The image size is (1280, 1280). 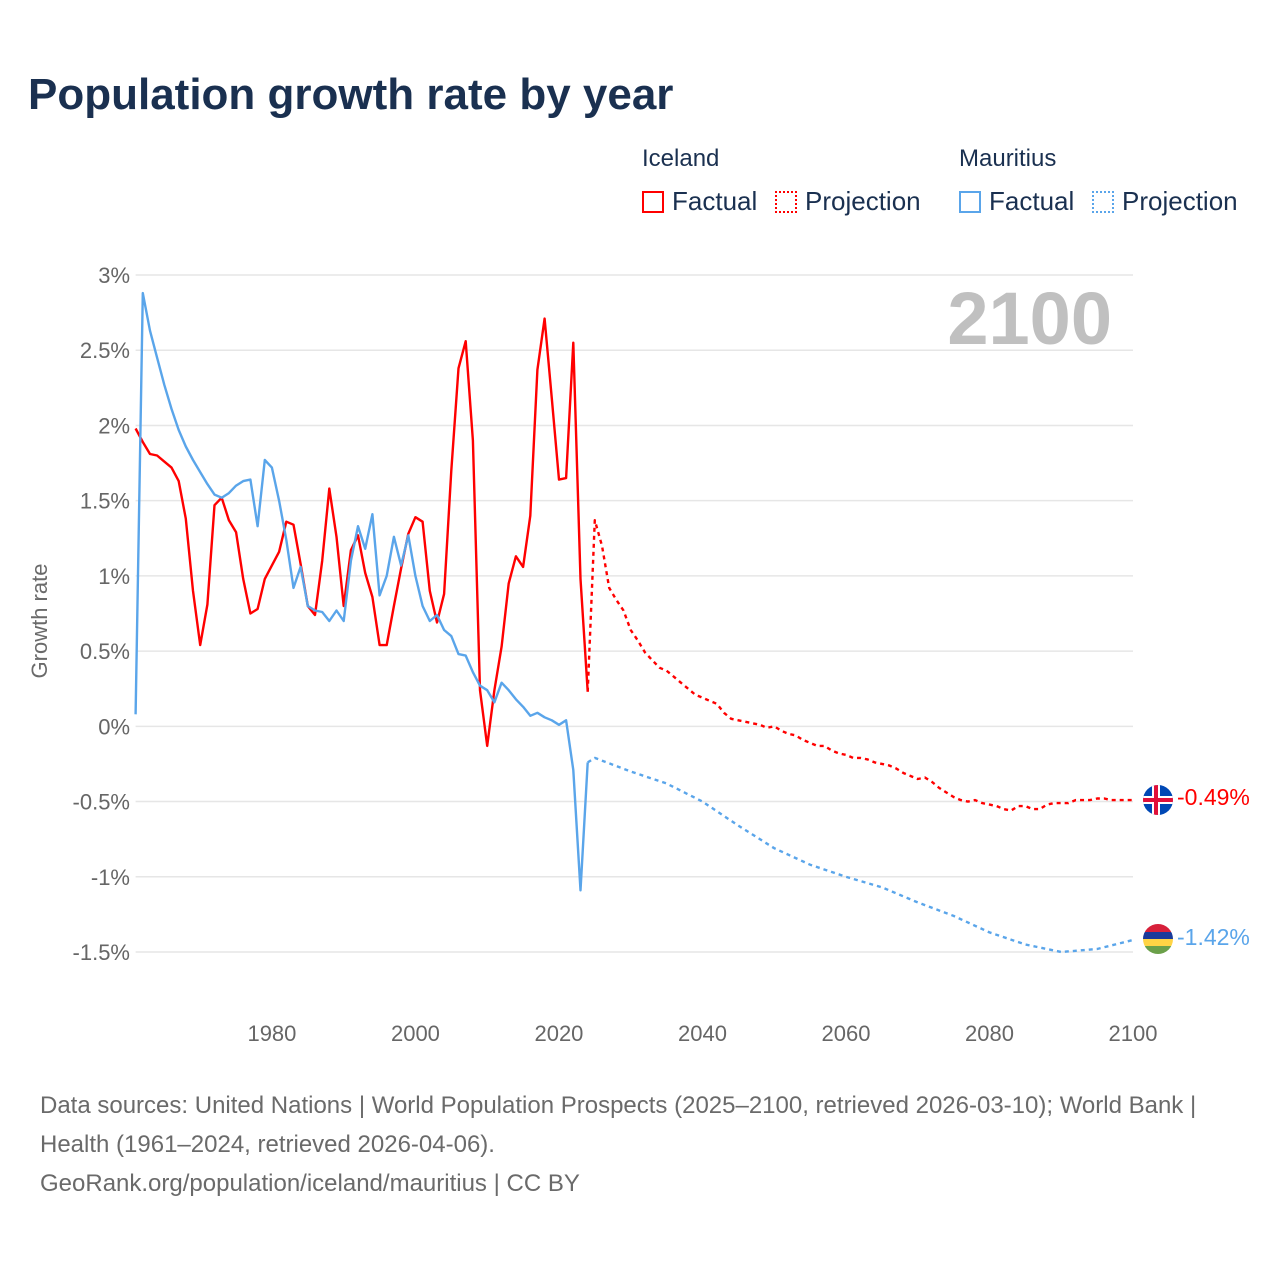 I want to click on iceland-flag-icon, so click(x=1158, y=800).